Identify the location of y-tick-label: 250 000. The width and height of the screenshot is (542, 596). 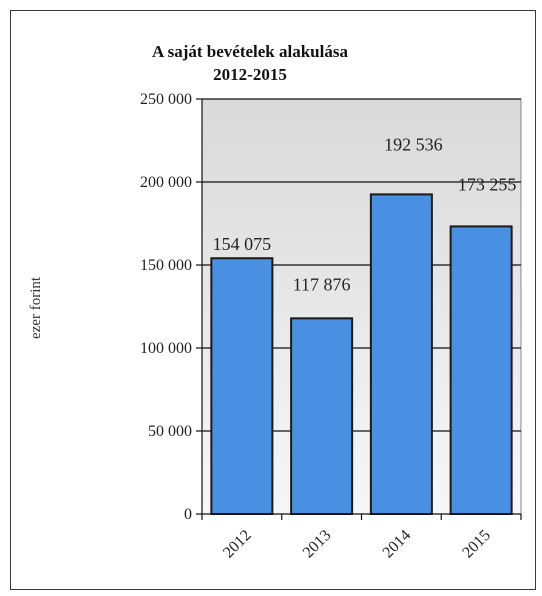
(166, 99).